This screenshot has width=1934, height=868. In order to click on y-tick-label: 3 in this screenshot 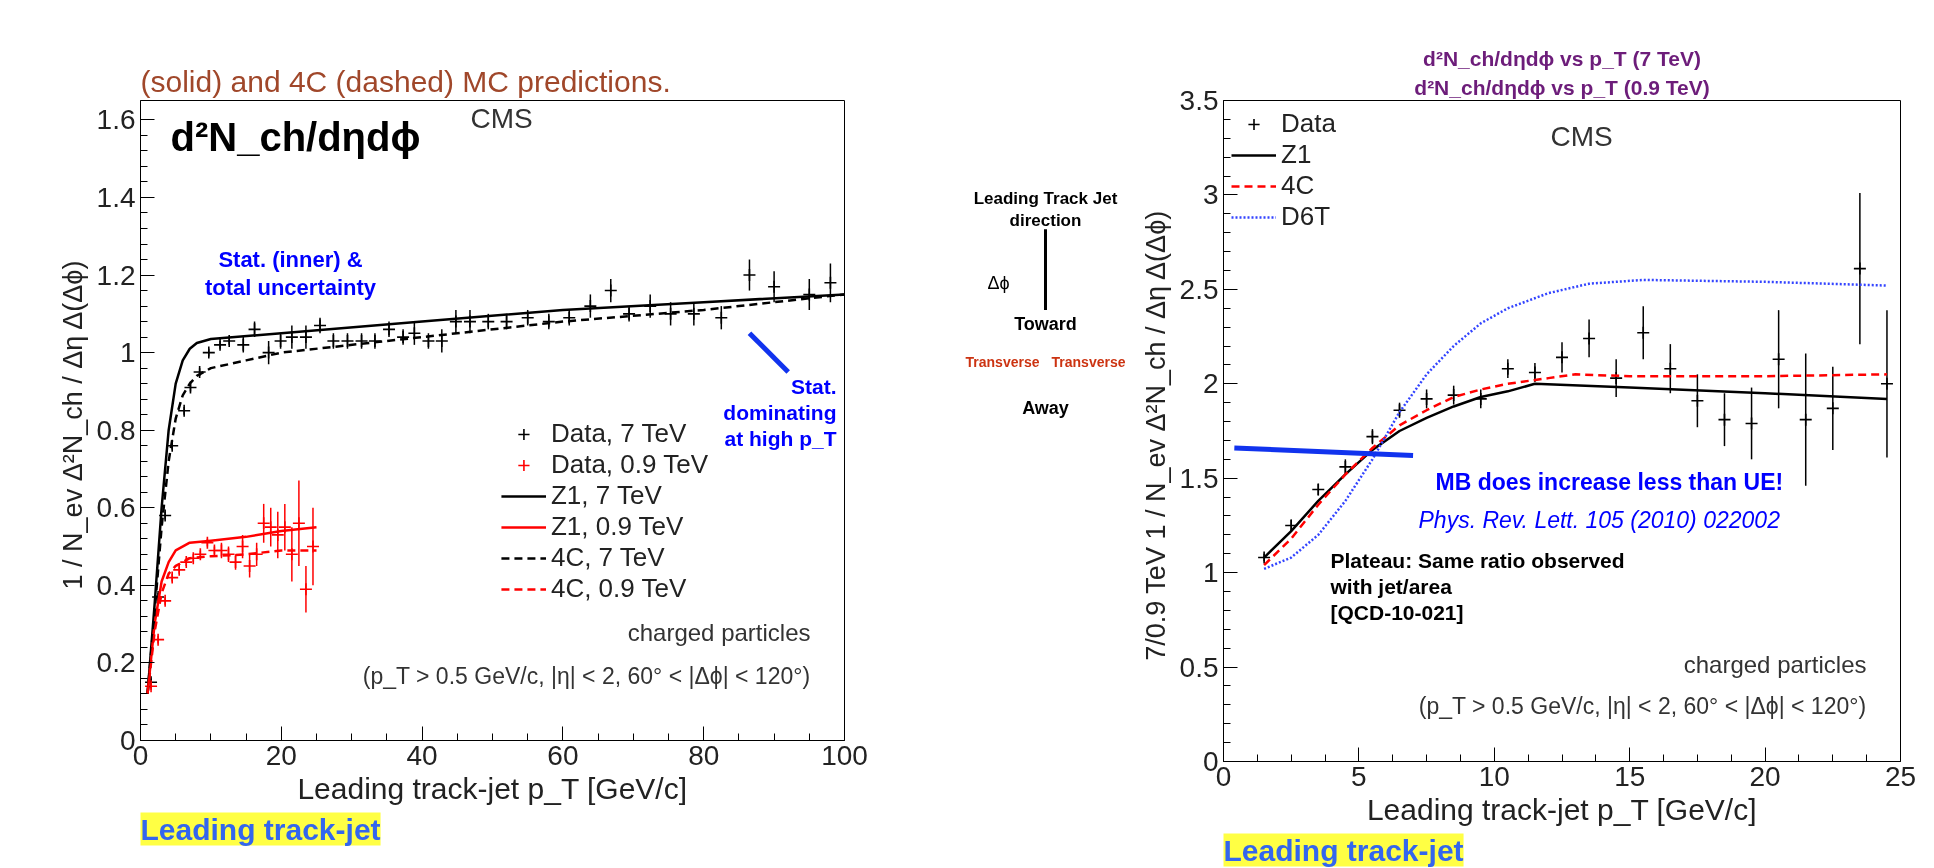, I will do `click(1210, 195)`.